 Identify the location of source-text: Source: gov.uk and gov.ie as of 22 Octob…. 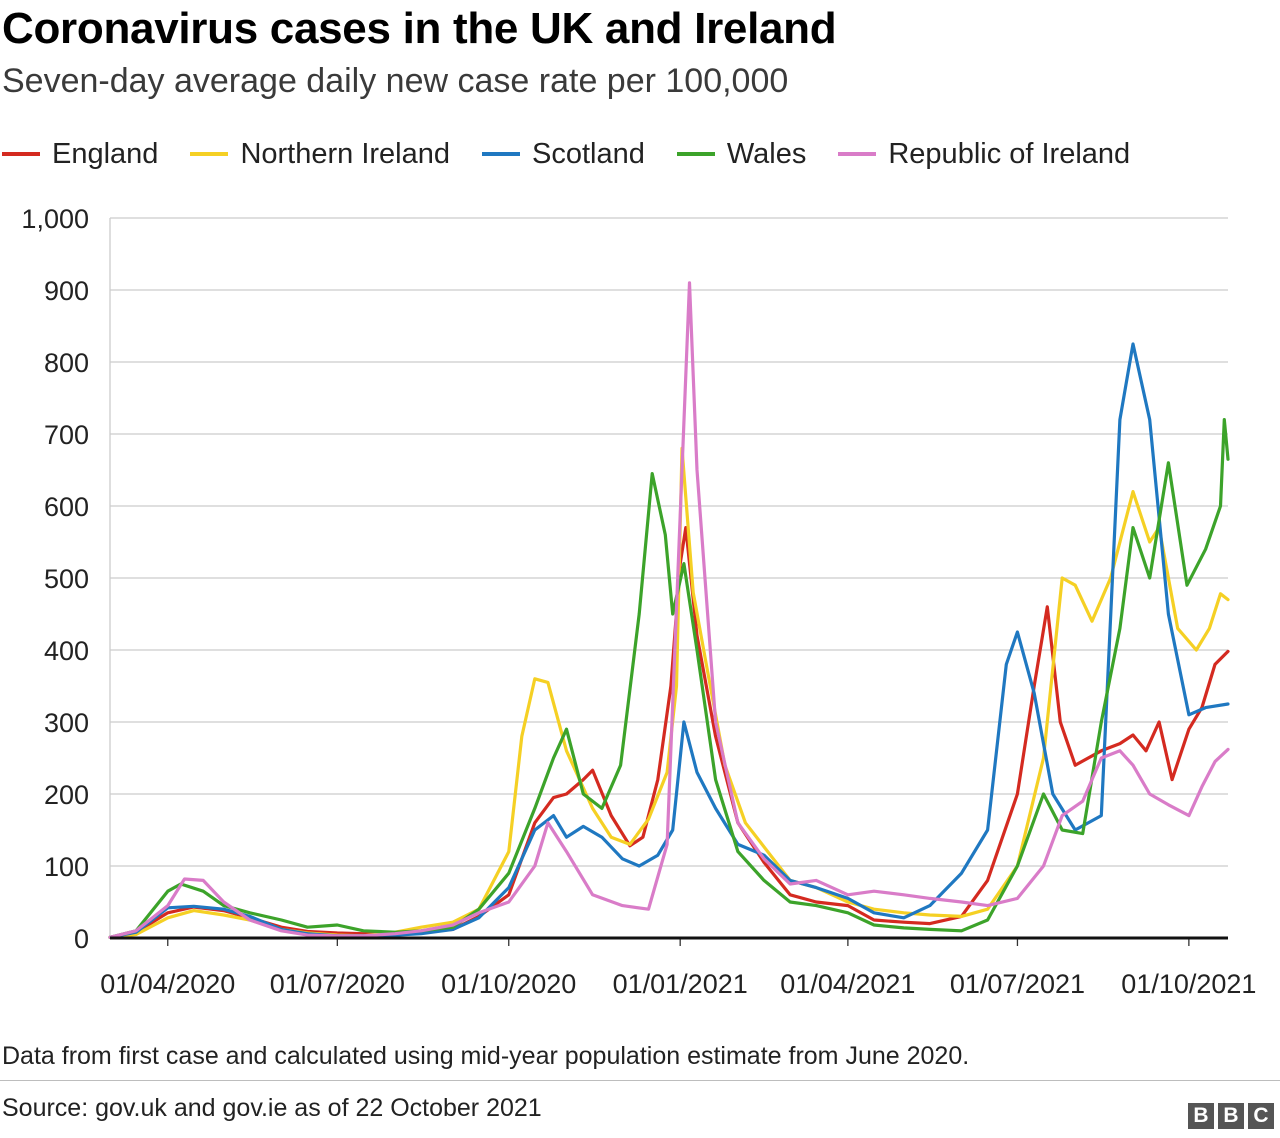
(272, 1108).